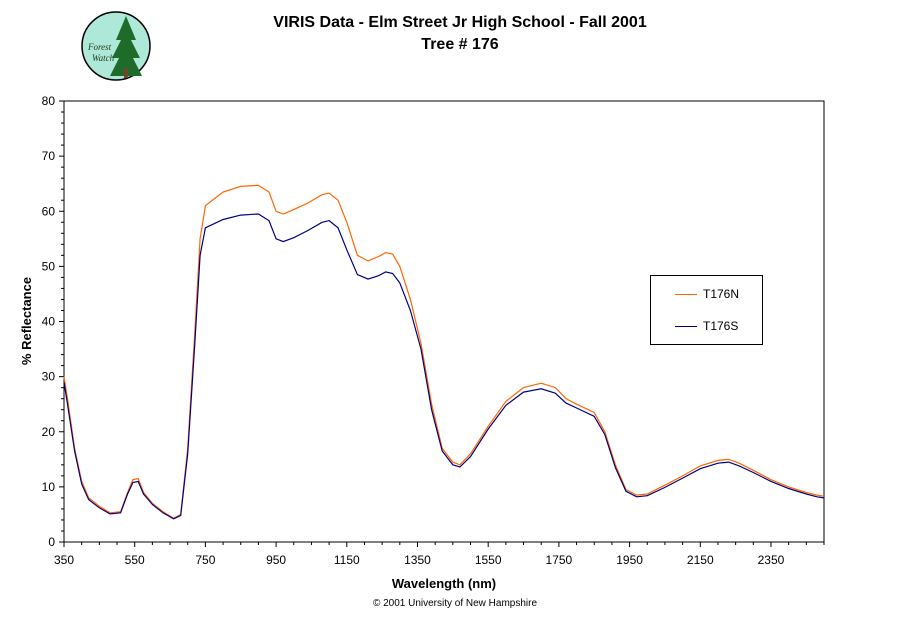 This screenshot has width=911, height=623. What do you see at coordinates (700, 560) in the screenshot?
I see `x-tick-label: 2150` at bounding box center [700, 560].